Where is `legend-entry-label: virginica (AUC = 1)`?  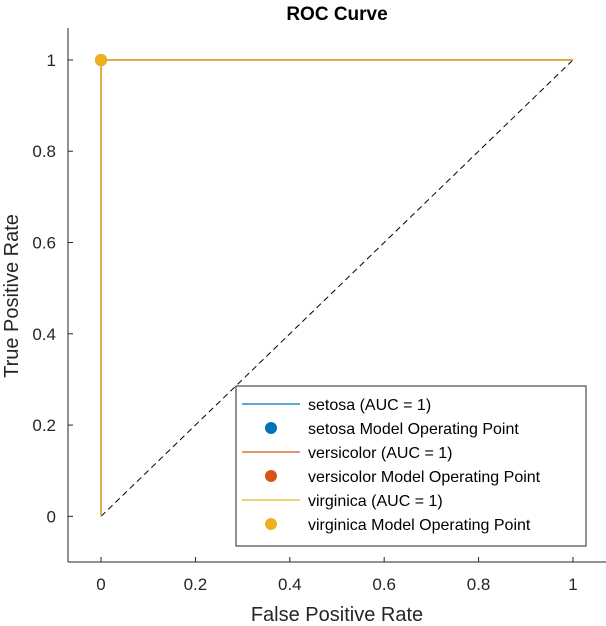
legend-entry-label: virginica (AUC = 1) is located at coordinates (375, 501).